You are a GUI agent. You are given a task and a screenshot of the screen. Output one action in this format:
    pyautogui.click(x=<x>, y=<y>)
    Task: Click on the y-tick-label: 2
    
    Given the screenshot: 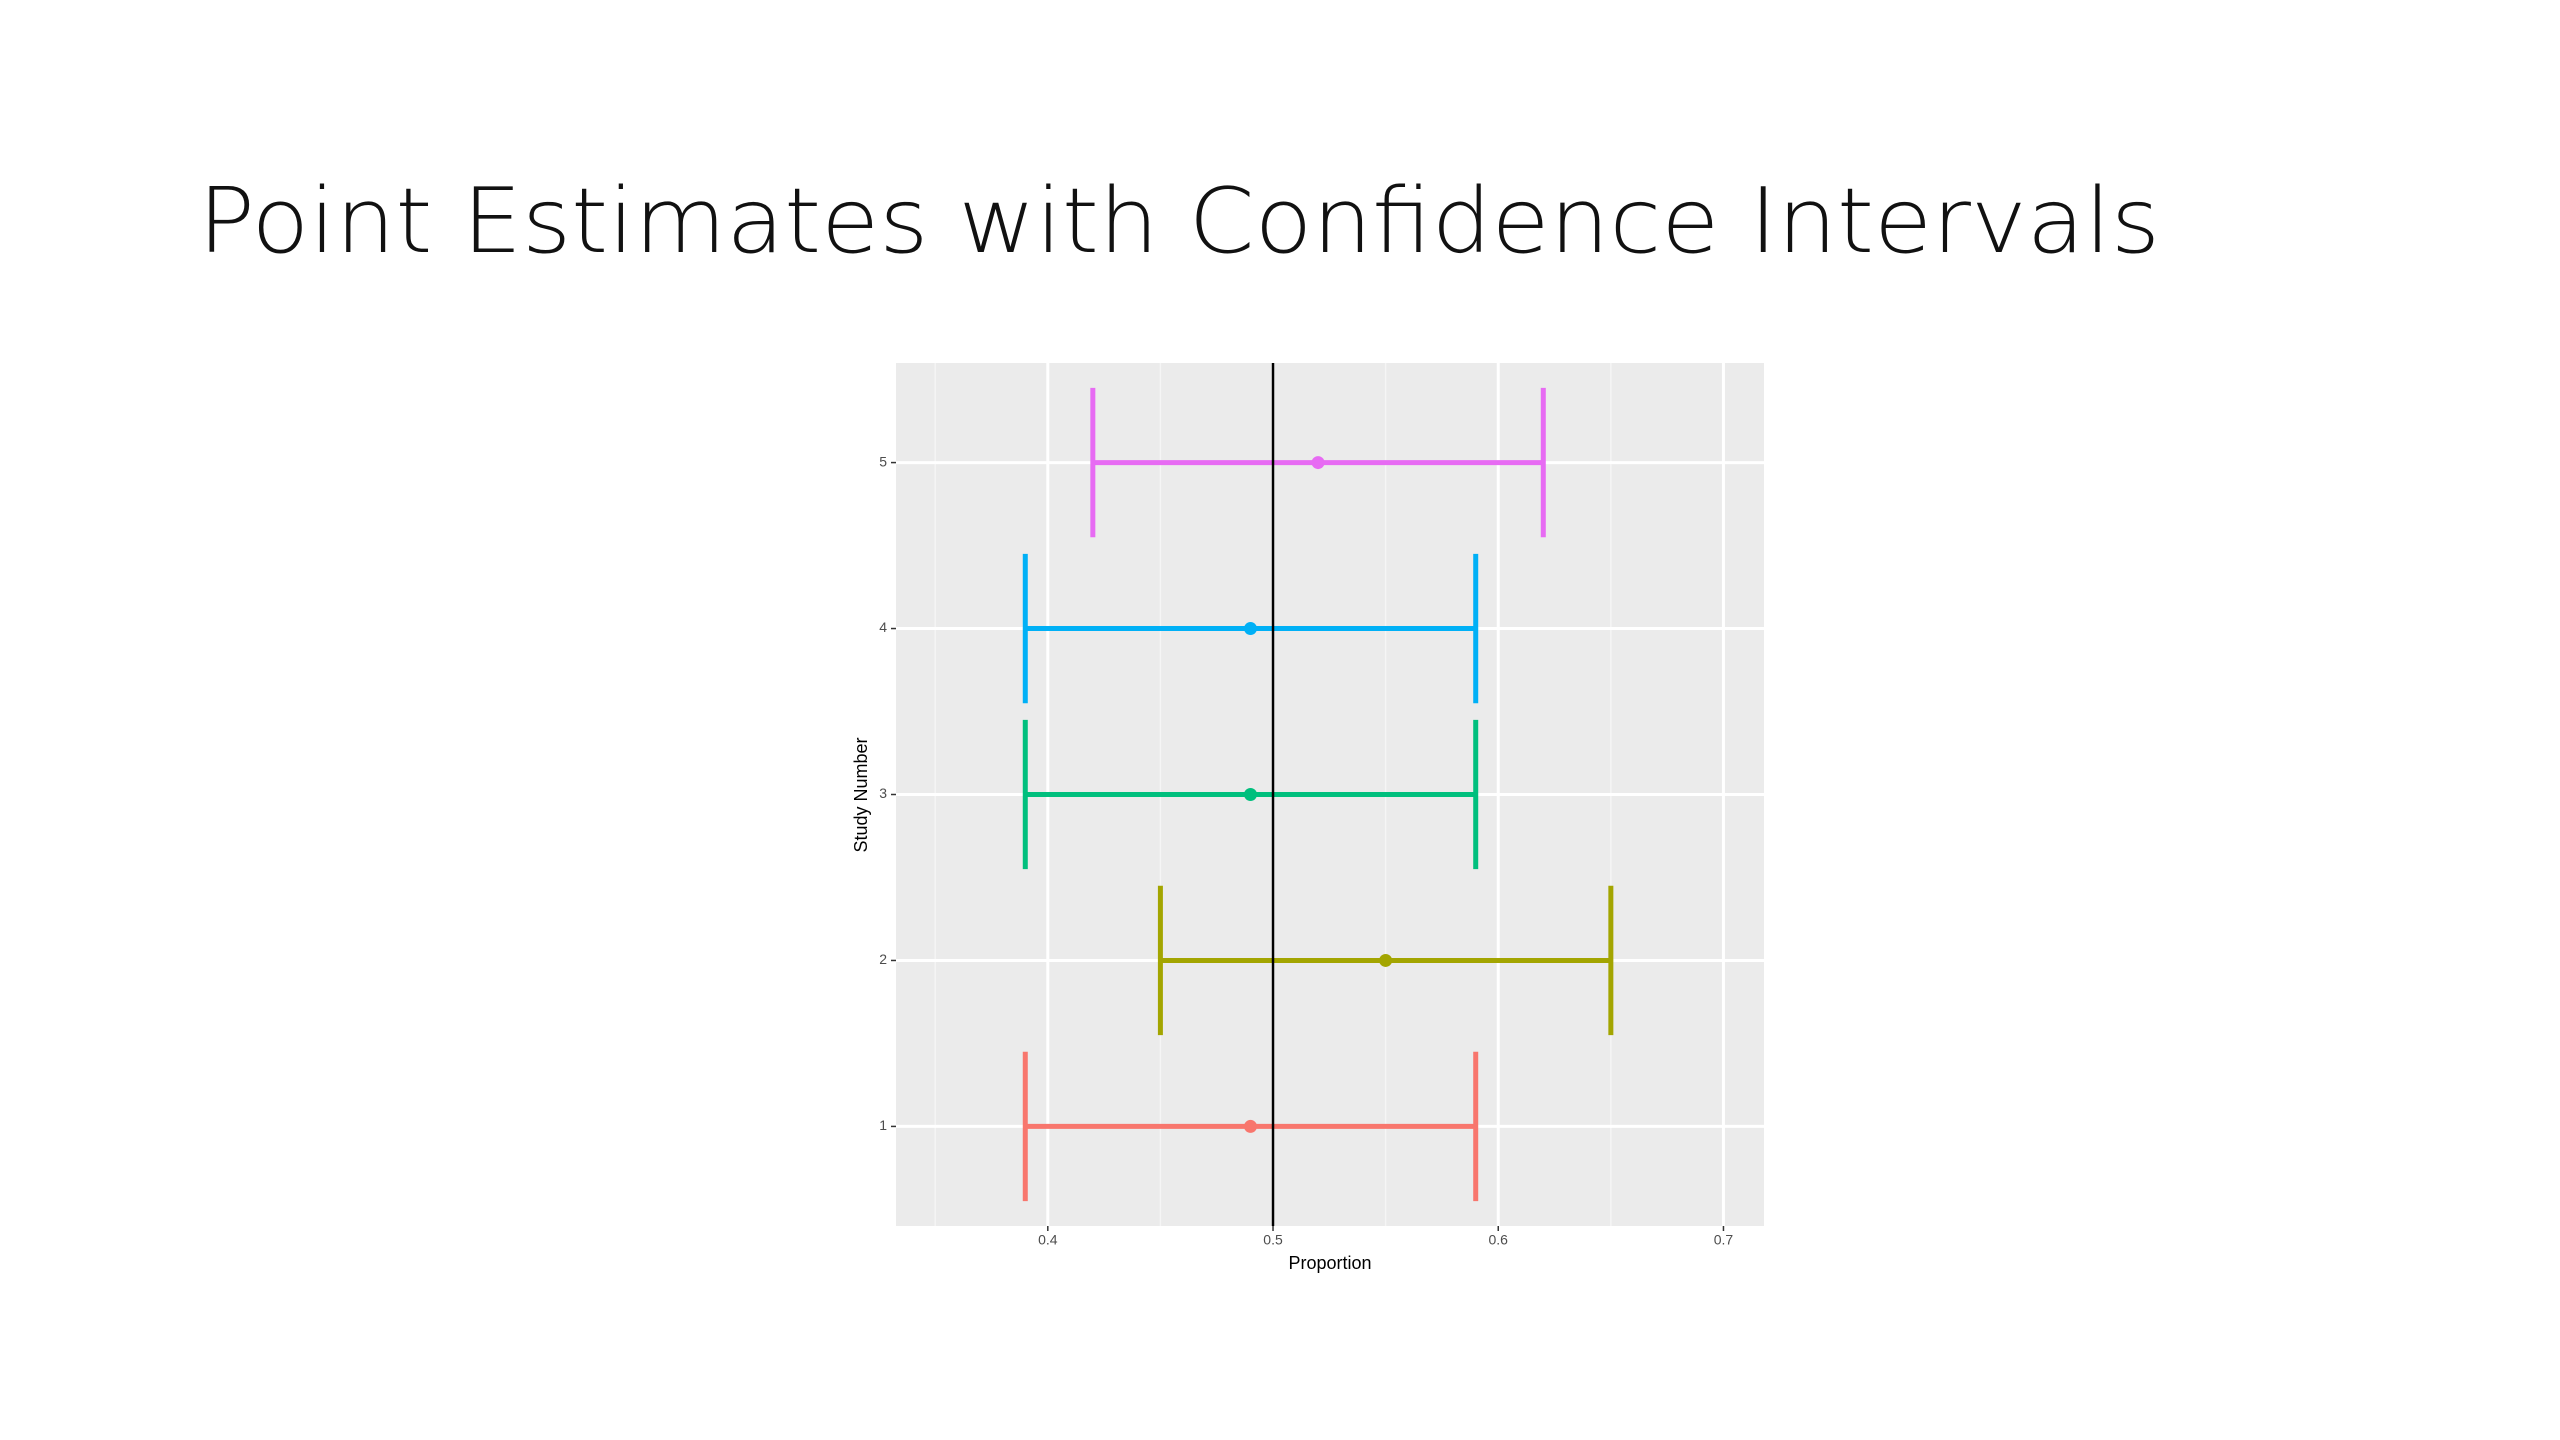 What is the action you would take?
    pyautogui.click(x=883, y=959)
    